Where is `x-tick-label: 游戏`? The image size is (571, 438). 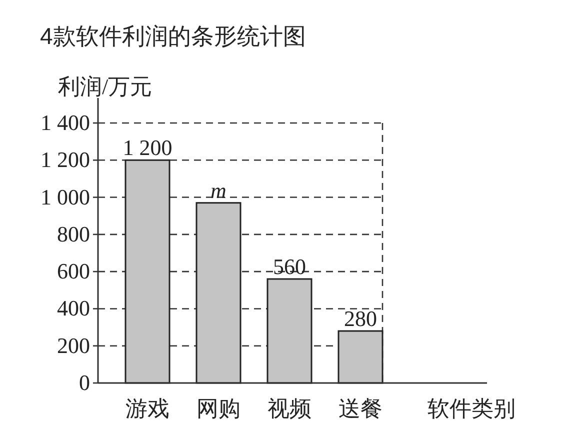
x-tick-label: 游戏 is located at coordinates (148, 408).